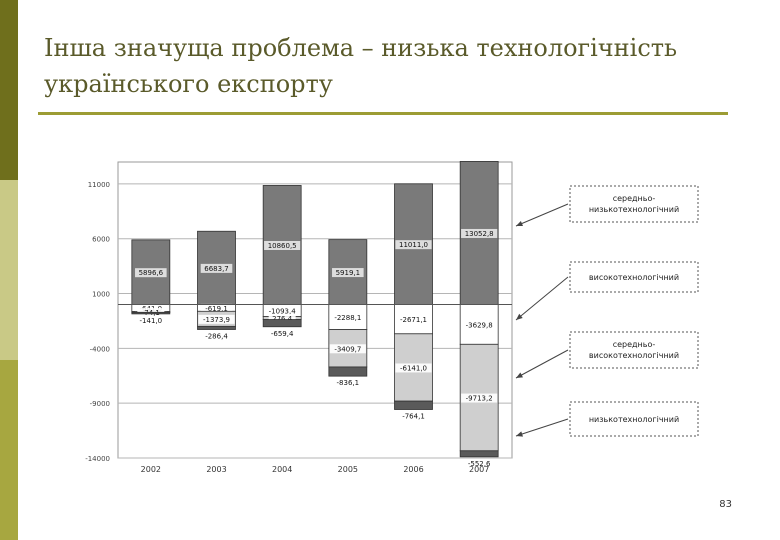 Image resolution: width=780 pixels, height=540 pixels. Describe the element at coordinates (101, 240) in the screenshot. I see `y-tick-label: 6000` at that location.